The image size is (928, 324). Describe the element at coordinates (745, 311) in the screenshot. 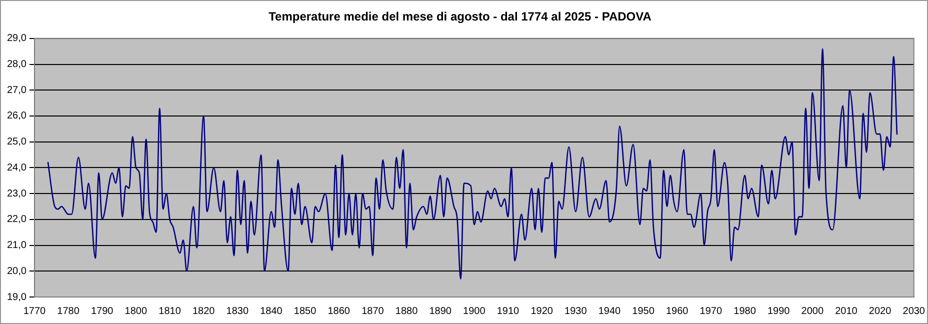

I see `x-tick-label: 1980` at that location.